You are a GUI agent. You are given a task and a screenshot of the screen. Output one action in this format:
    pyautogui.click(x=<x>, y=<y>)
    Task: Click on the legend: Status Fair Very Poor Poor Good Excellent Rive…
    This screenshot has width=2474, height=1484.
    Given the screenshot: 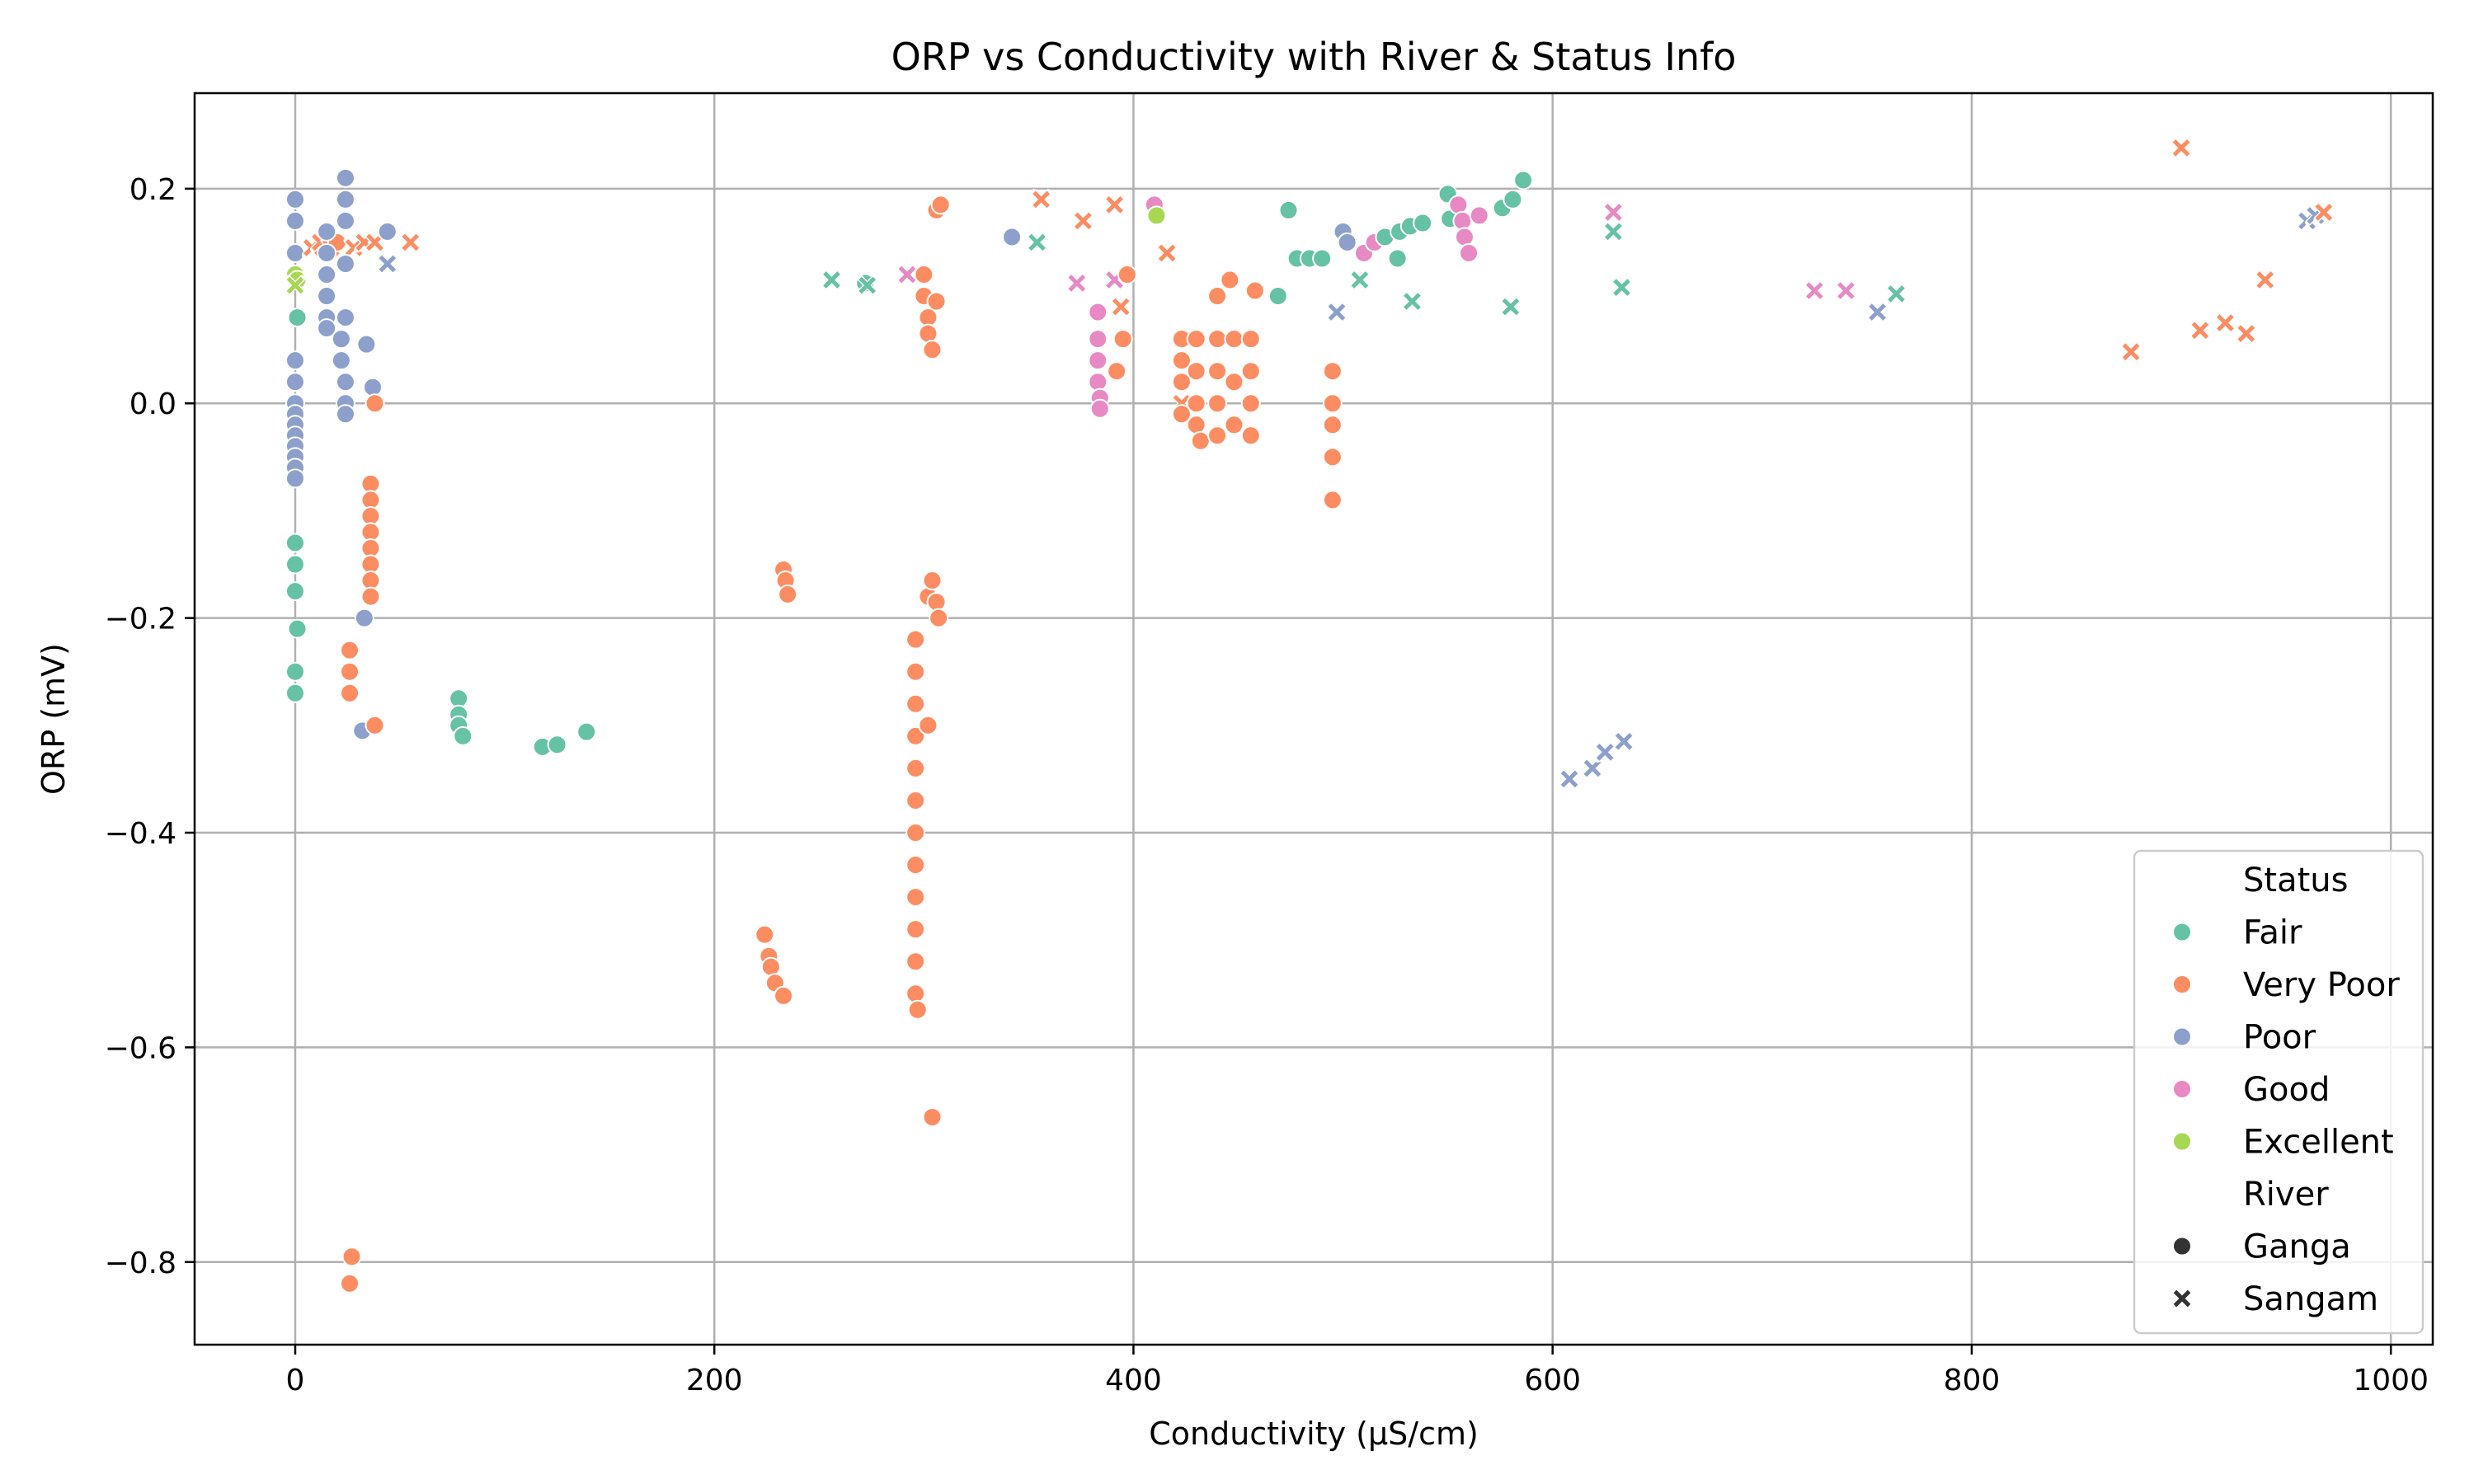 What is the action you would take?
    pyautogui.click(x=2279, y=1092)
    